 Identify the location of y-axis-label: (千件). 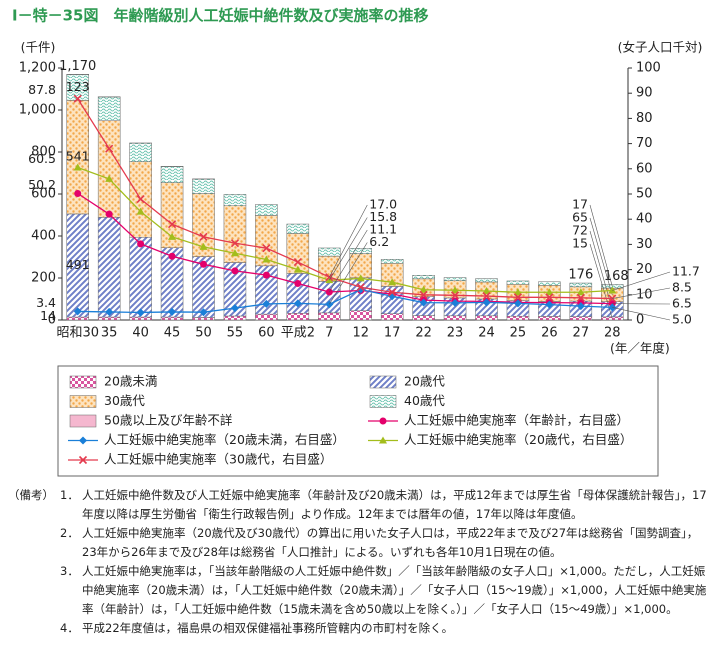
(38, 47).